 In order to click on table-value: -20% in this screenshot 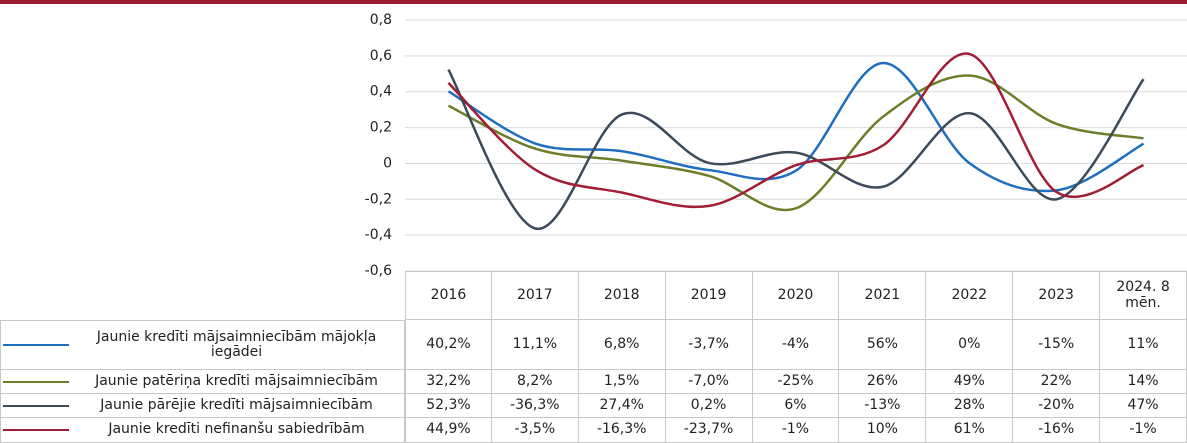, I will do `click(1057, 406)`.